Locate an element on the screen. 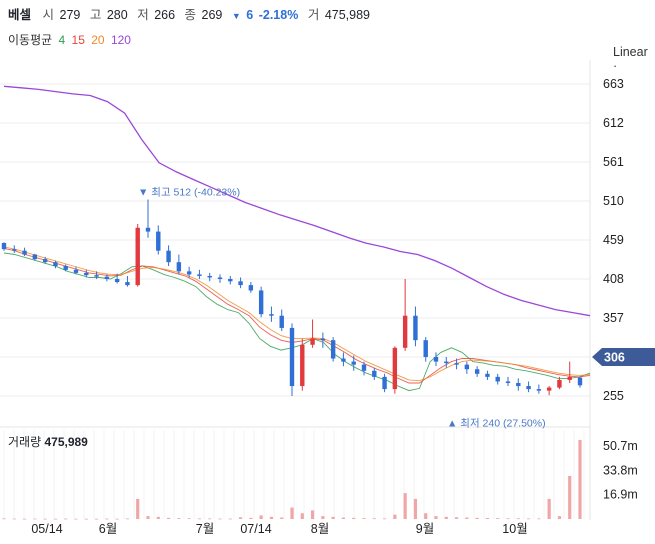 This screenshot has width=655, height=544. moving-average-legend: 이동평균 4 15 20 120 is located at coordinates (69, 39).